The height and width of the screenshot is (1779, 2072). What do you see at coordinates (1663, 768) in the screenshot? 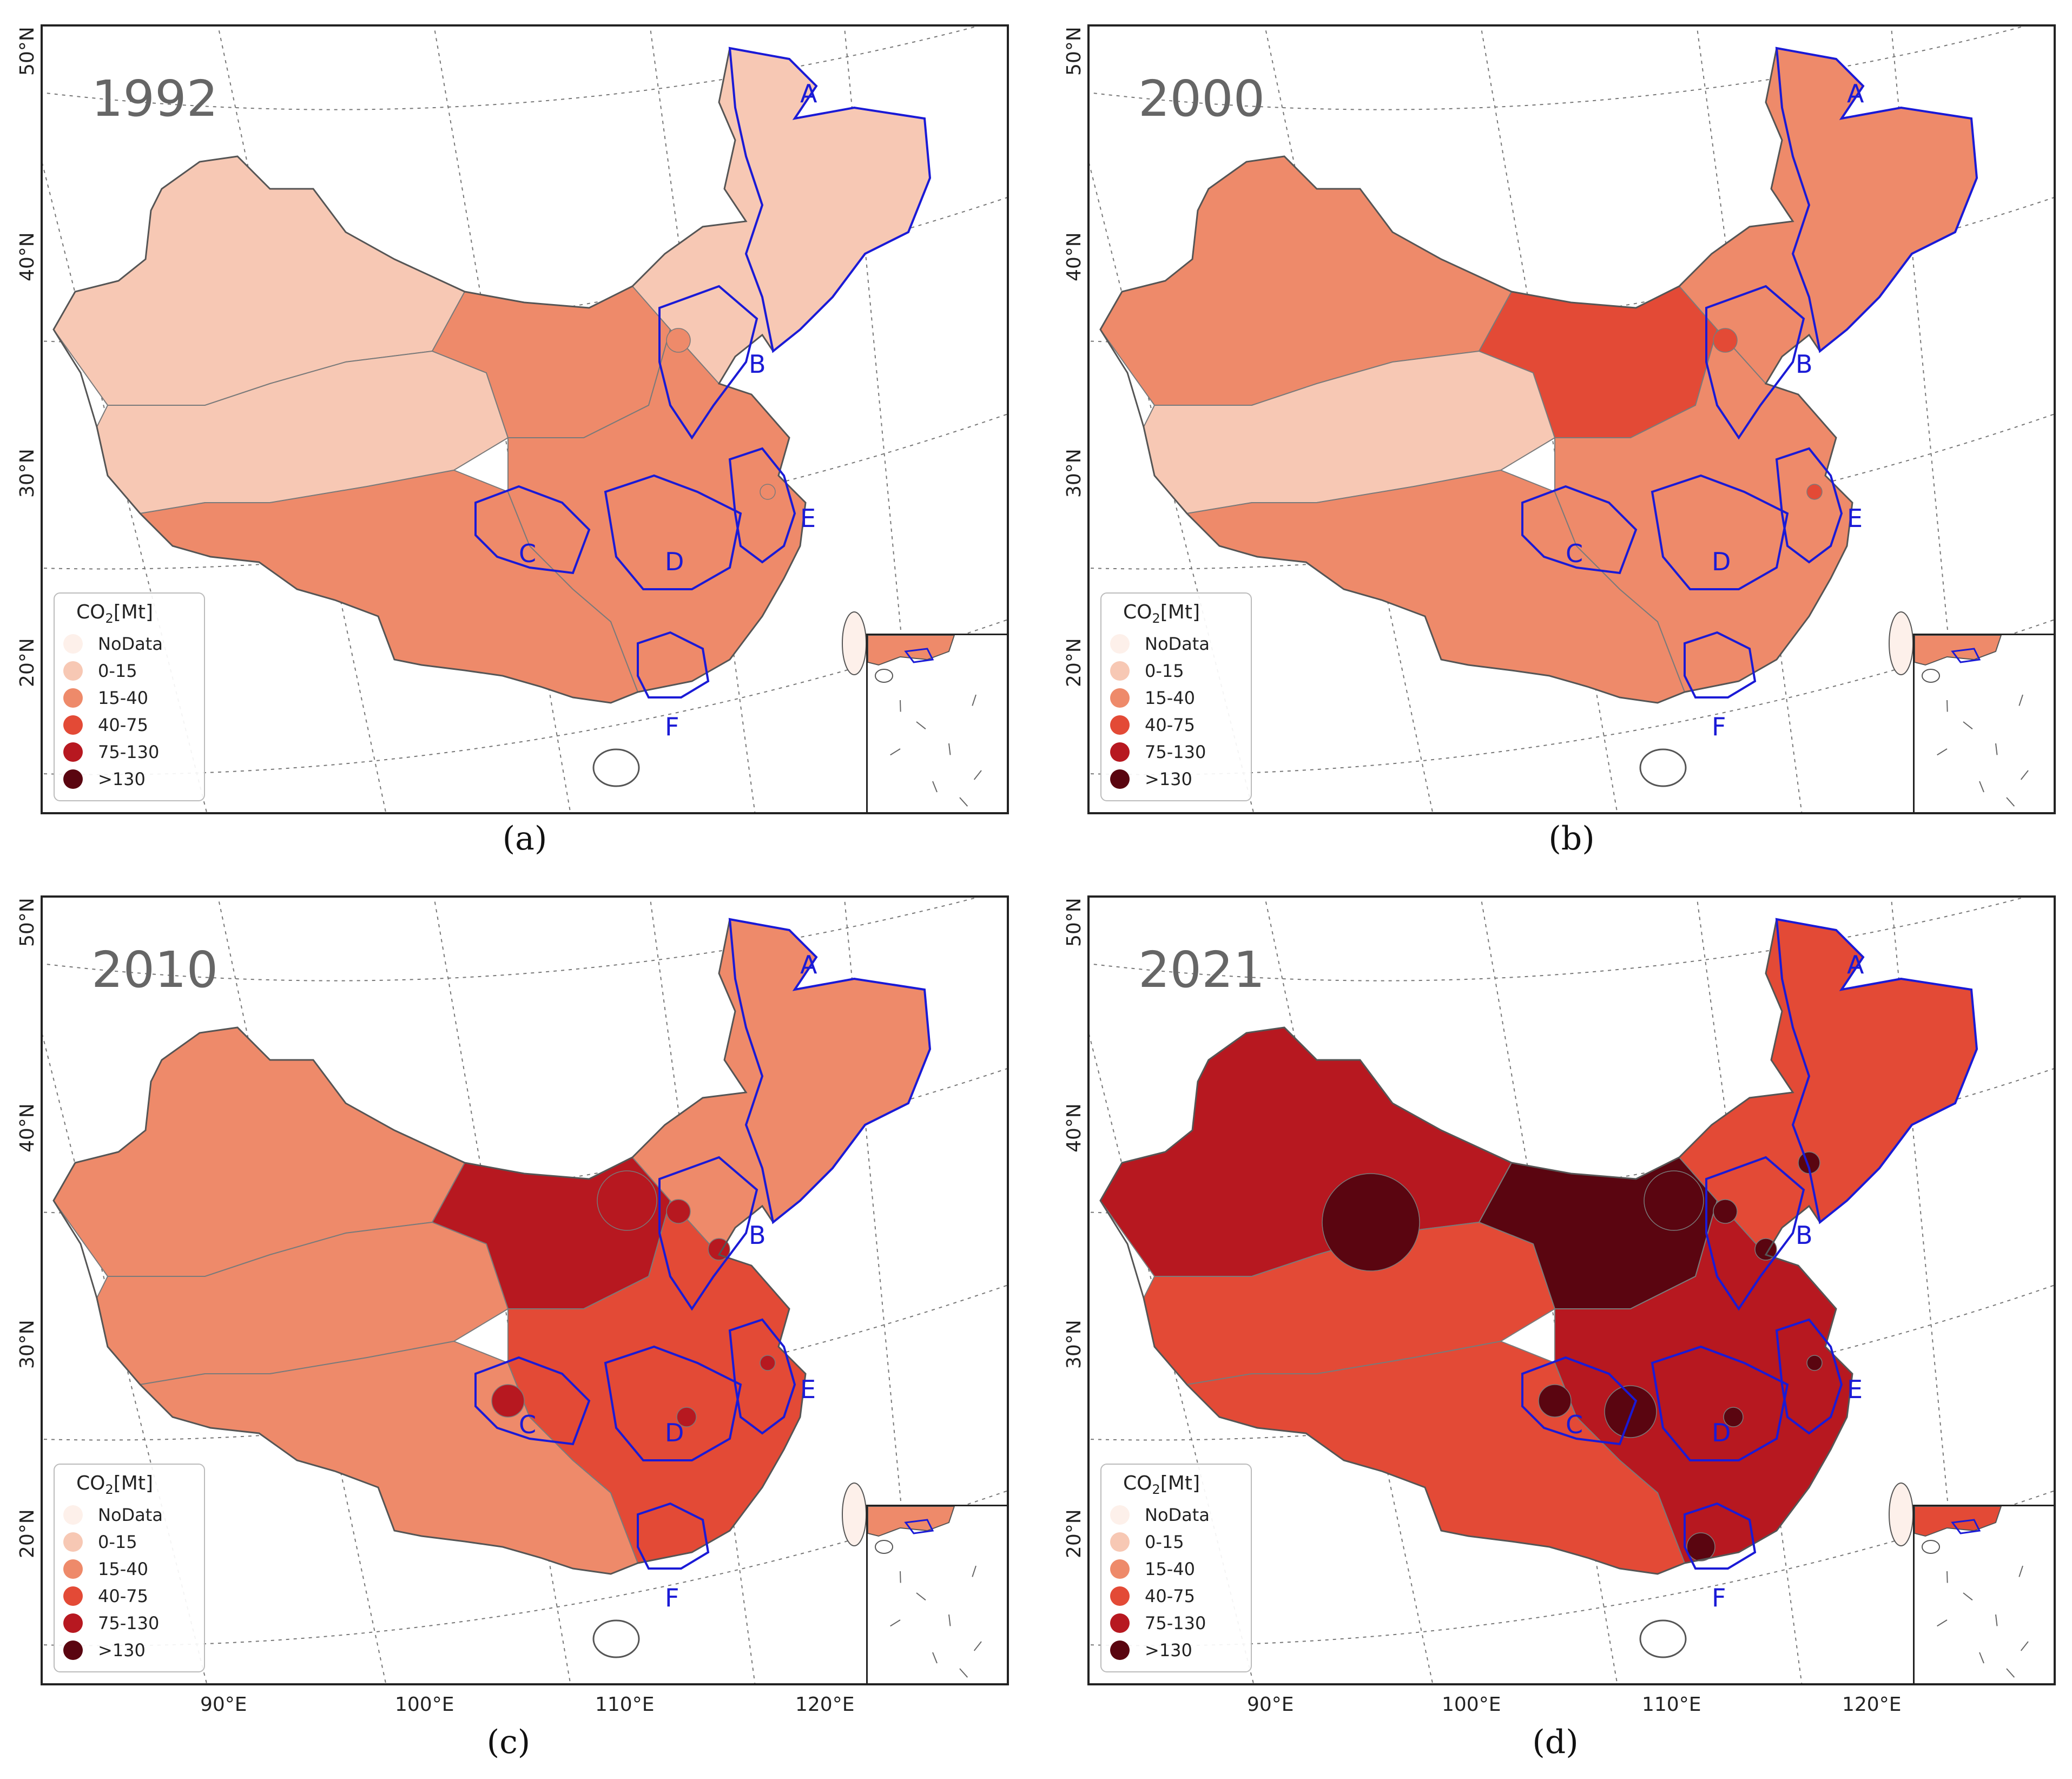
I see `hainan-island` at bounding box center [1663, 768].